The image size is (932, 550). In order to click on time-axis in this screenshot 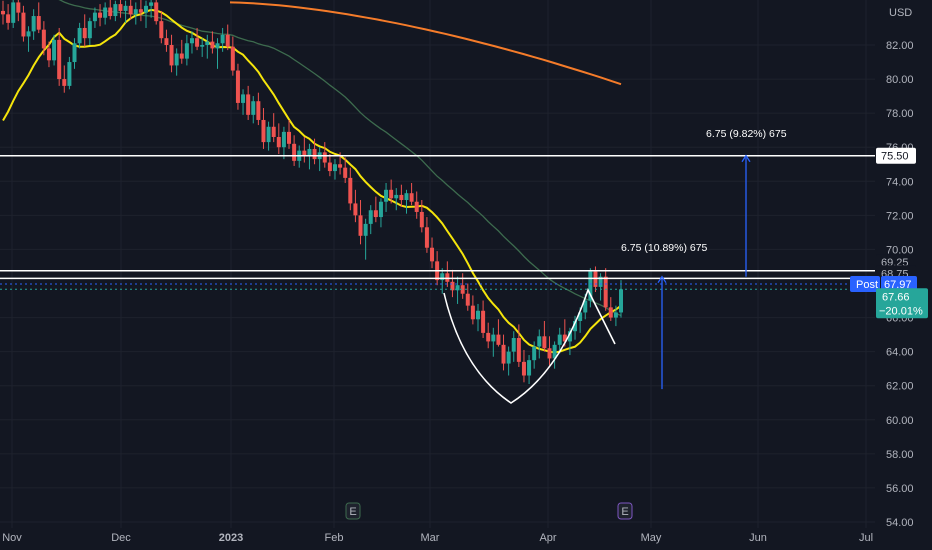, I will do `click(466, 539)`.